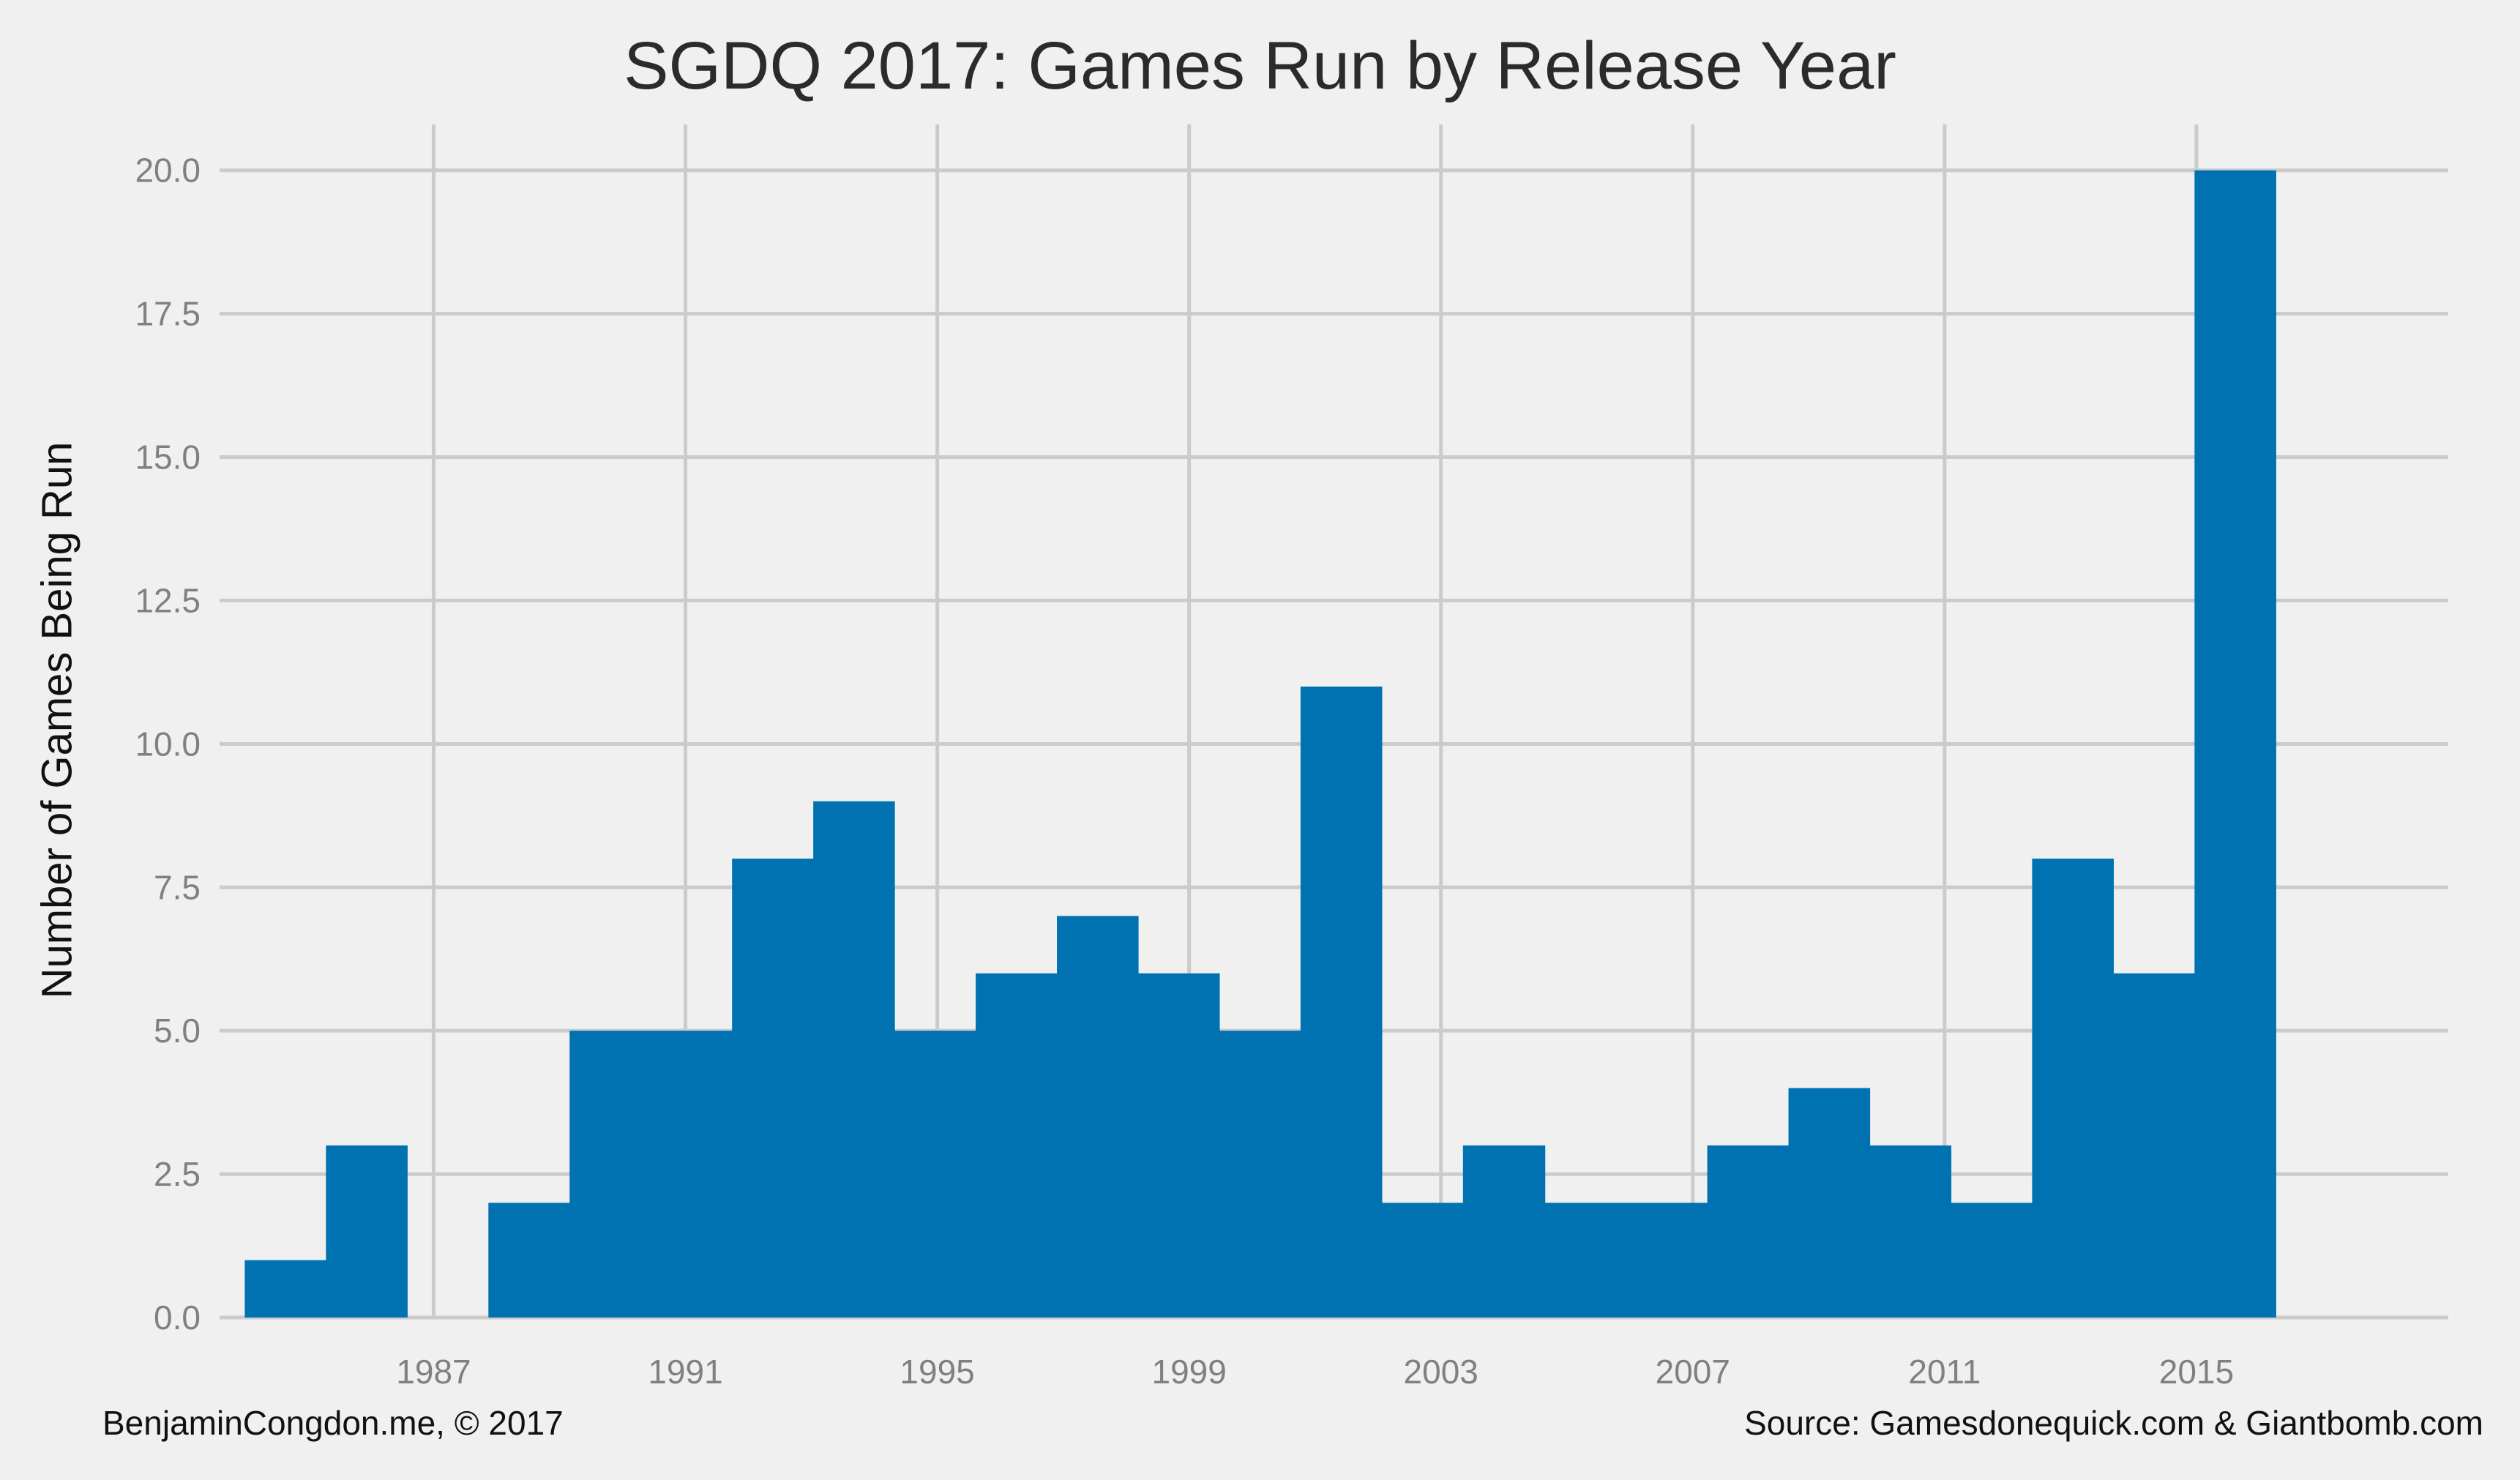 The height and width of the screenshot is (1480, 2520). Describe the element at coordinates (178, 1174) in the screenshot. I see `y-tick-label: 2.5` at that location.